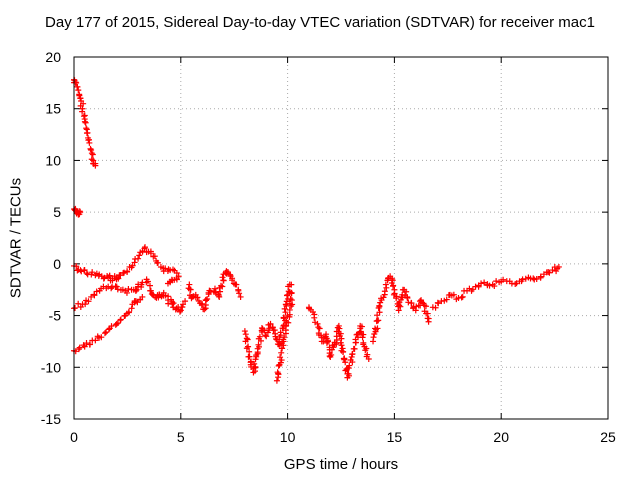 The height and width of the screenshot is (480, 640). I want to click on y-tick-label: 15, so click(53, 109).